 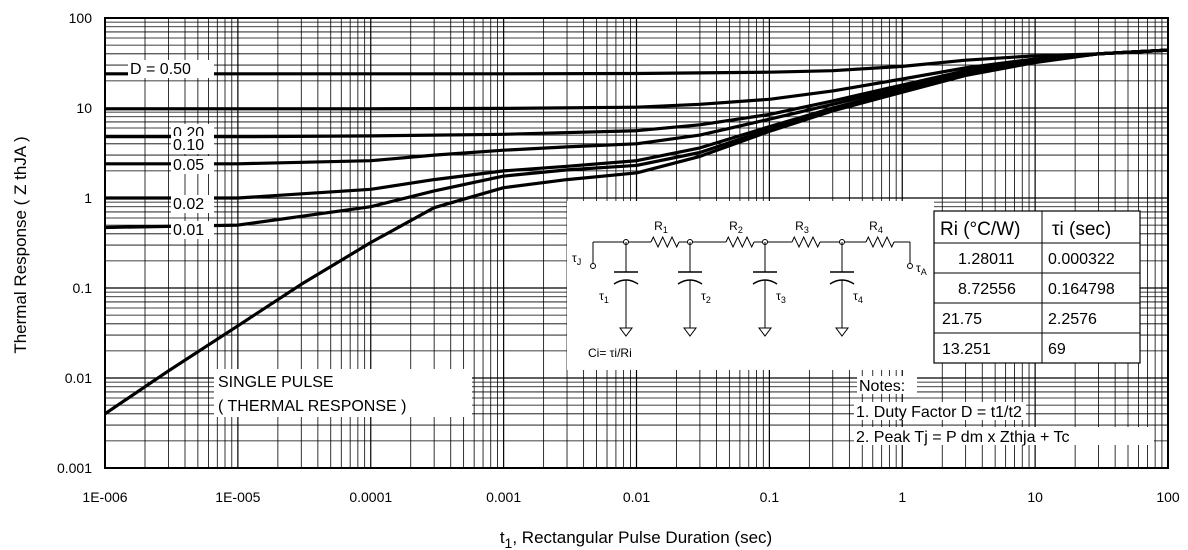 I want to click on rc-table-cell: 13.251, so click(x=966, y=349).